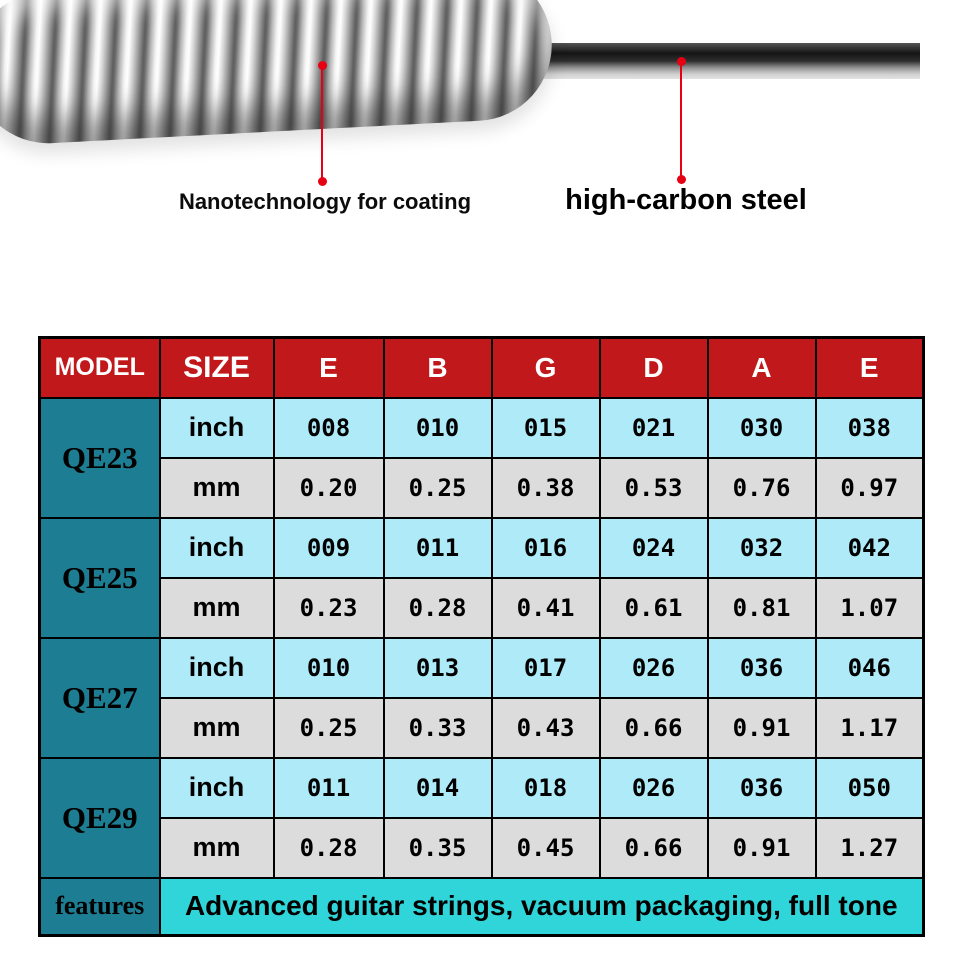  I want to click on gauge-inch-value: 015, so click(545, 427).